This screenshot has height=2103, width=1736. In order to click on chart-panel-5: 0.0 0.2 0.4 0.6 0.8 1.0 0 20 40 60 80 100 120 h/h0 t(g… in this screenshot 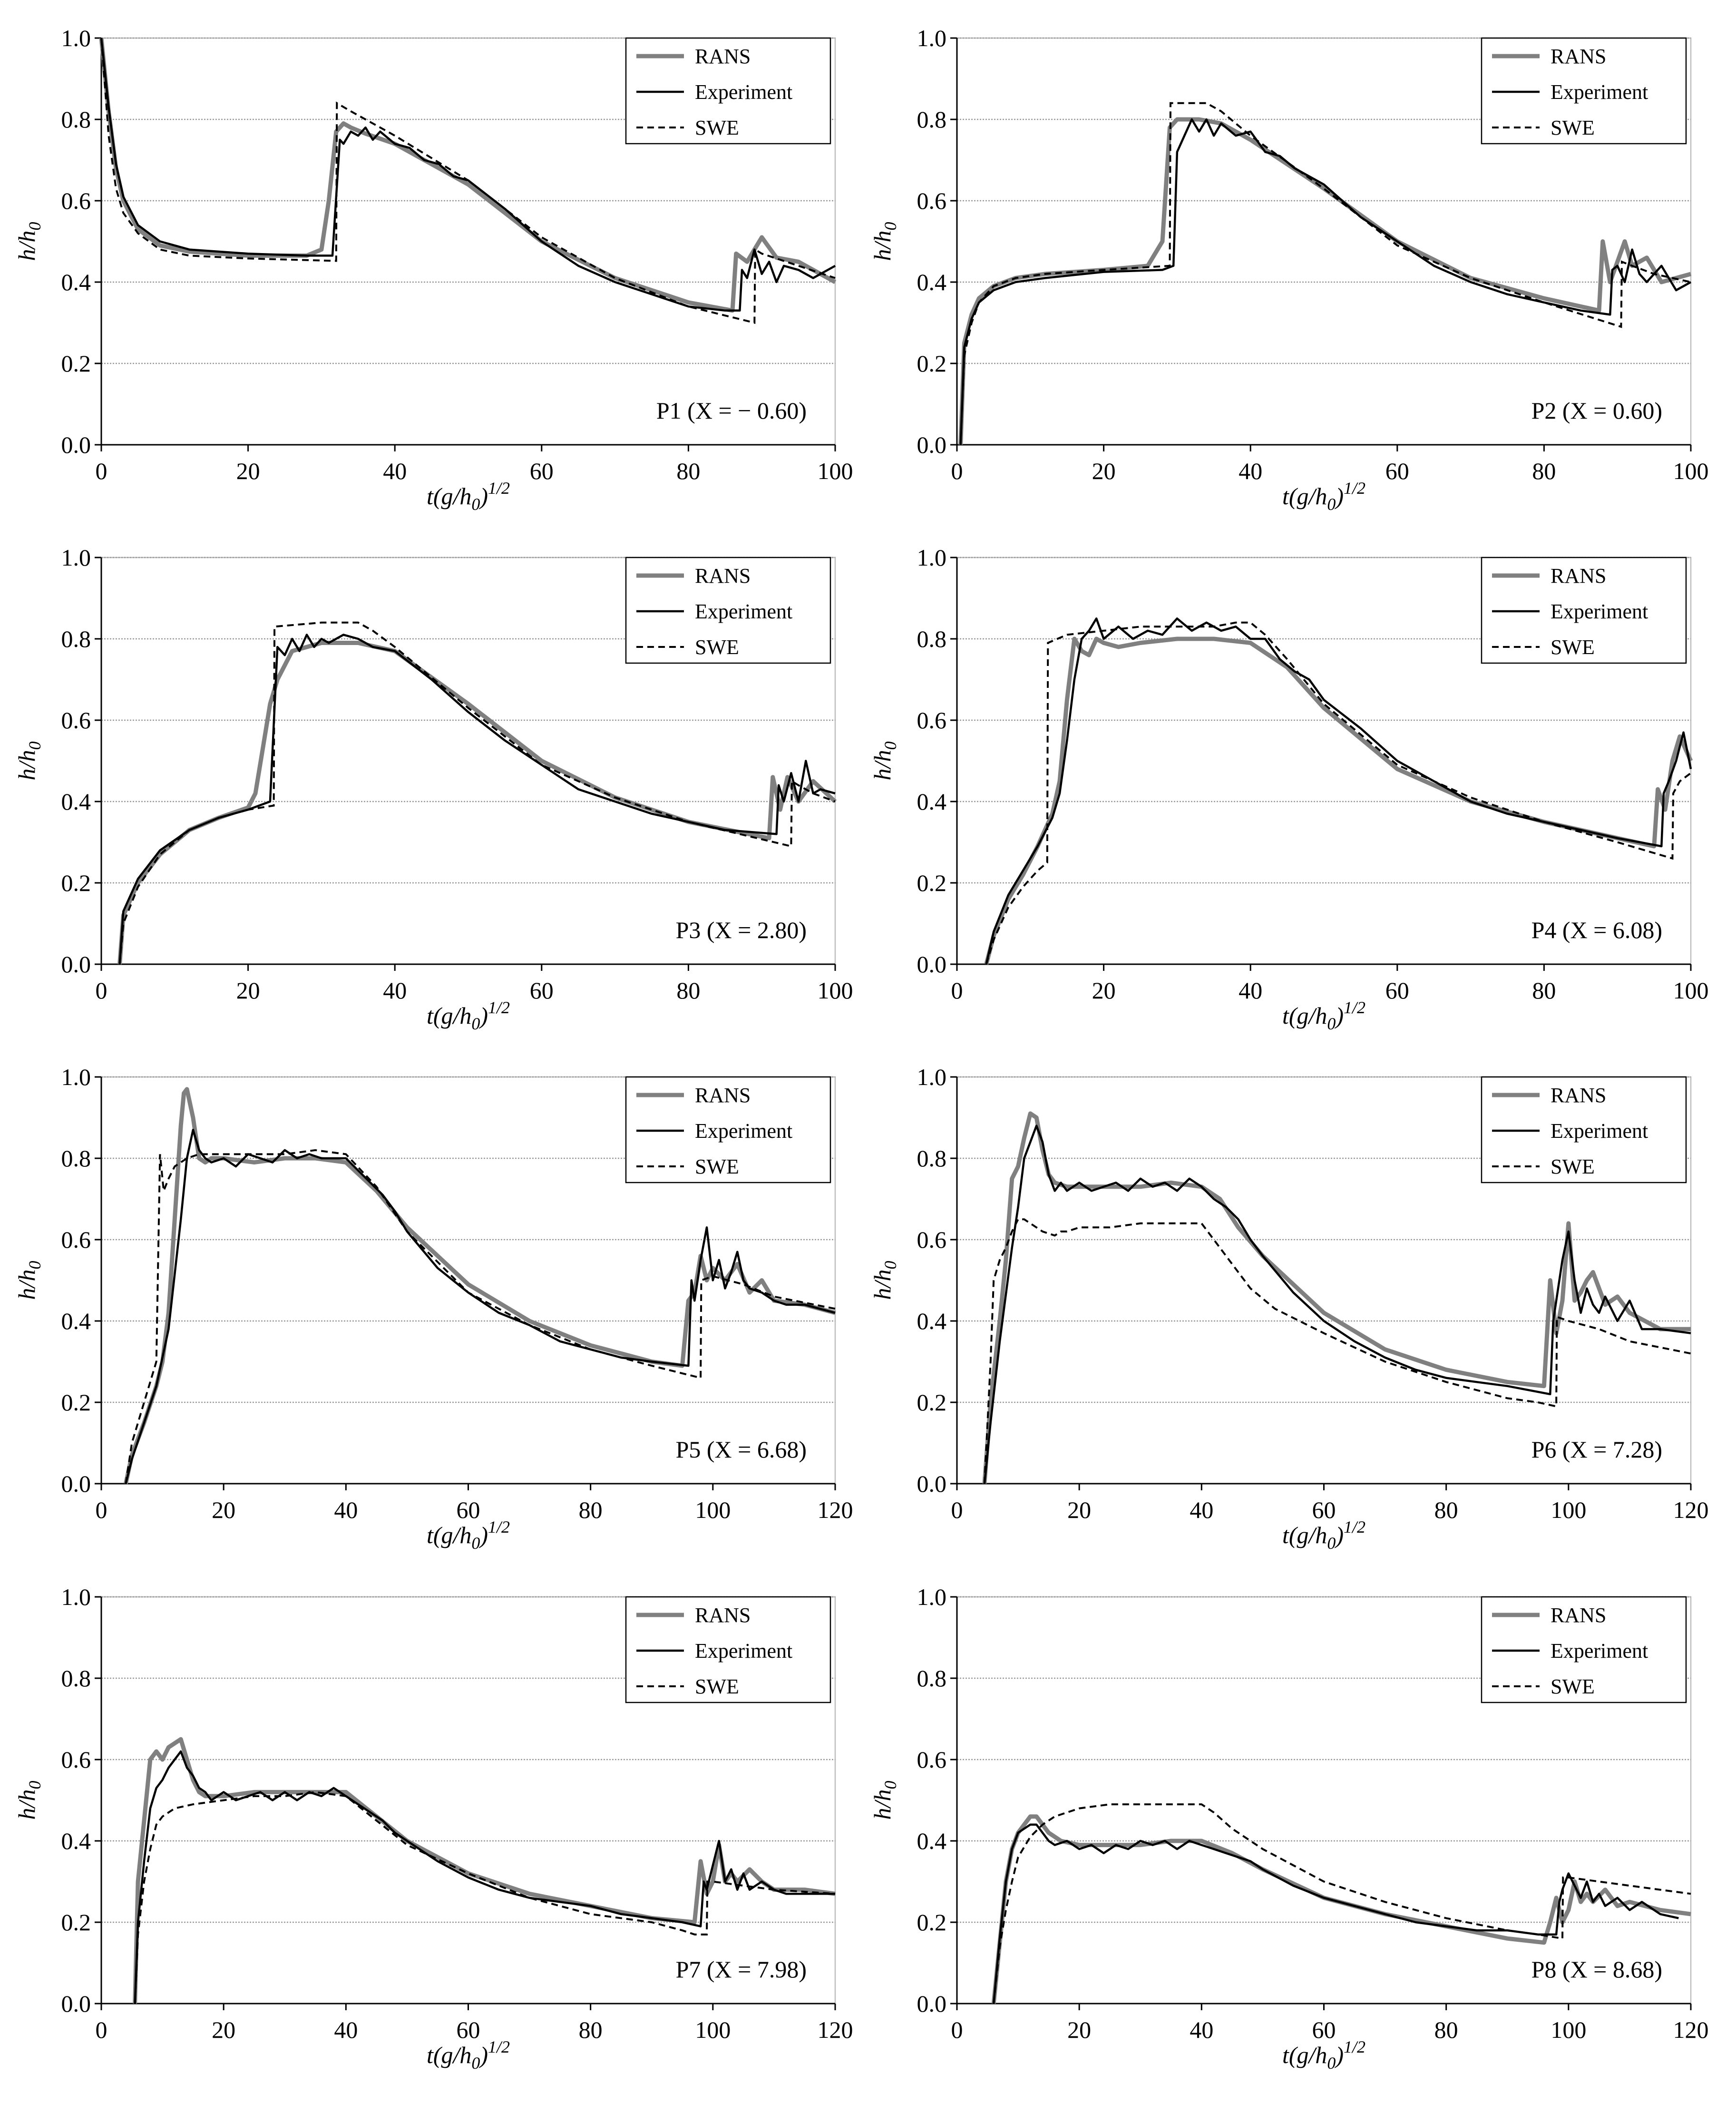, I will do `click(433, 1309)`.